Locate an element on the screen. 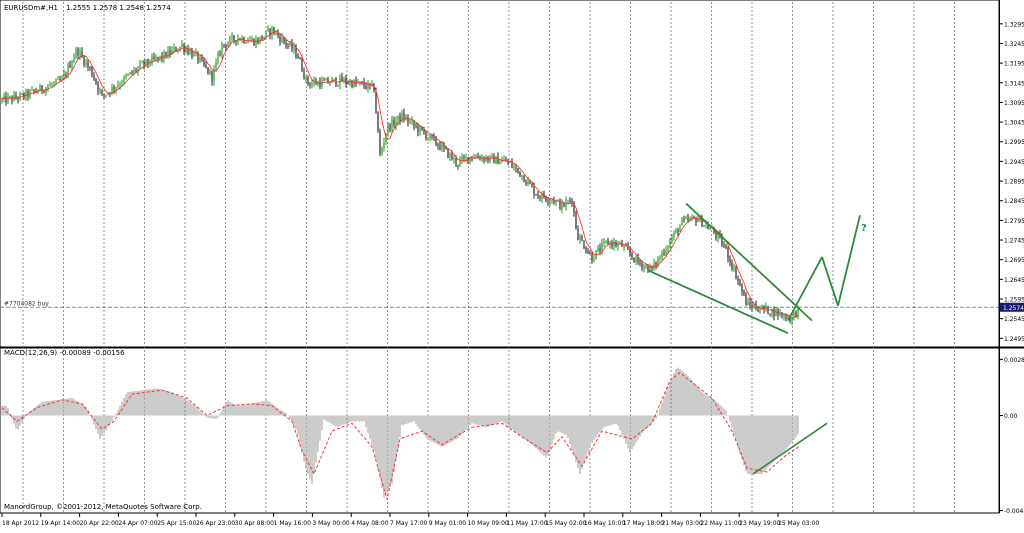  macd-trend-line is located at coordinates (790, 448).